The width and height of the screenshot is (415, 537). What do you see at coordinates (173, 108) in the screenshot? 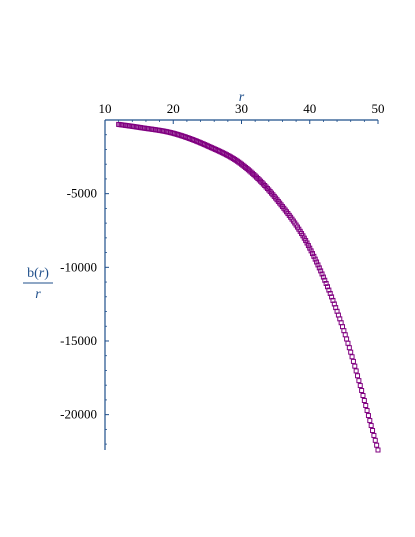
I see `x-tick-label-20: 20` at bounding box center [173, 108].